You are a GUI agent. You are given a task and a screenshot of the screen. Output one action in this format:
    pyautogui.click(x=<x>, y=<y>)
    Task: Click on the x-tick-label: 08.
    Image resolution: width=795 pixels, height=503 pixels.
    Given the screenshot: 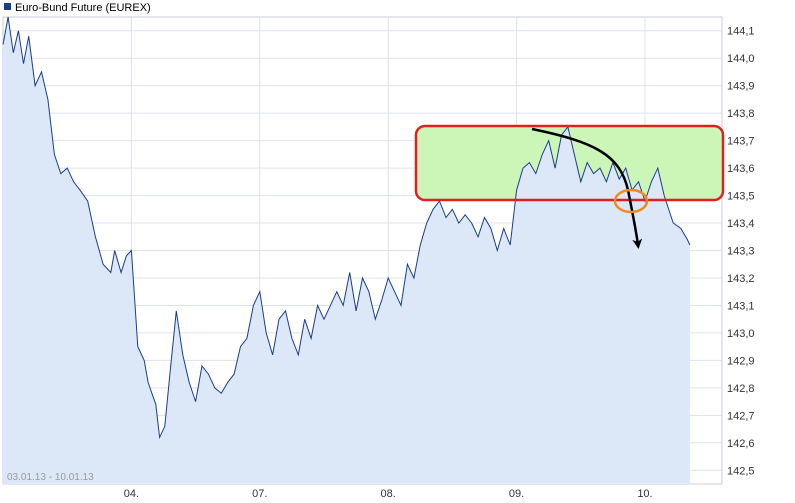 What is the action you would take?
    pyautogui.click(x=388, y=494)
    